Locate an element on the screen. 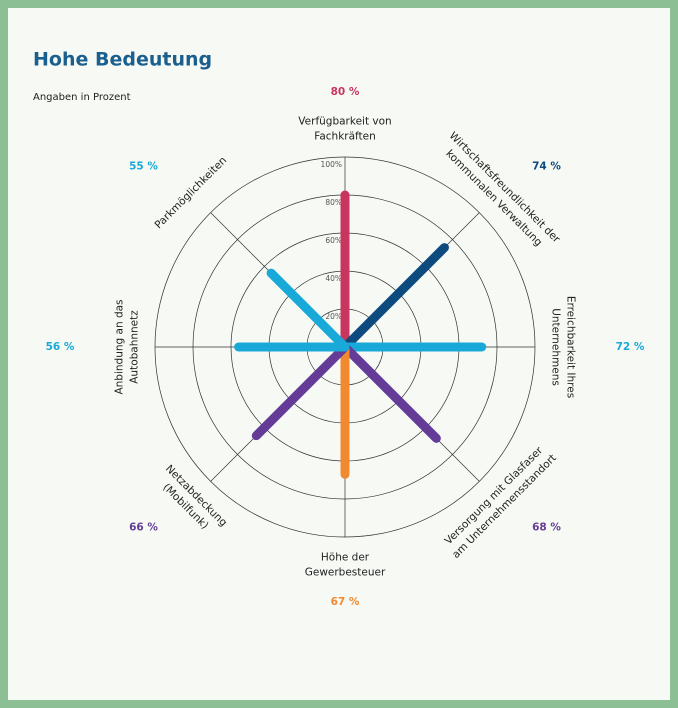 The width and height of the screenshot is (678, 708). value-label: 66 % is located at coordinates (143, 527).